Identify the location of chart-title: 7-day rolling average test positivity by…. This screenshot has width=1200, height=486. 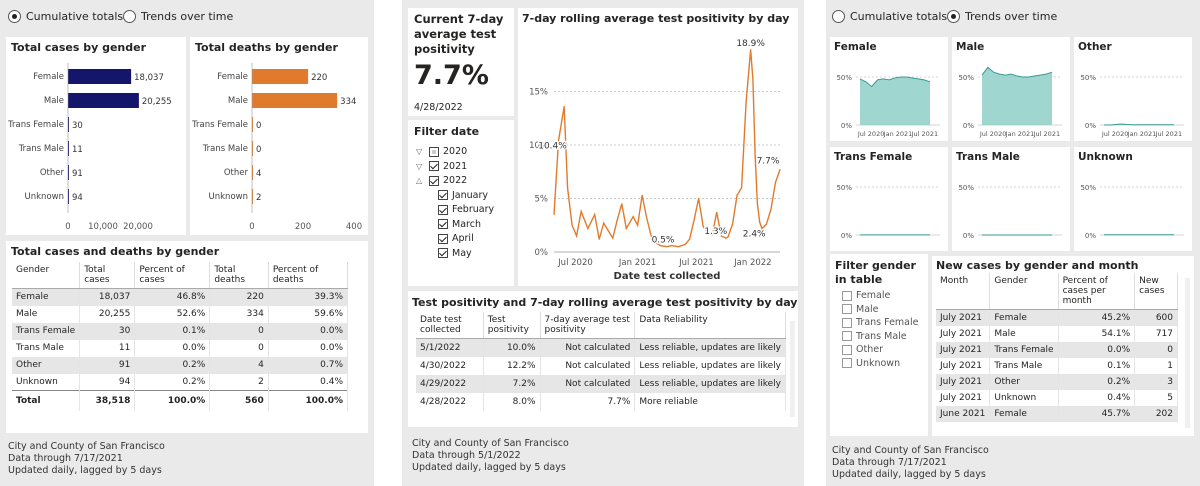
(656, 18).